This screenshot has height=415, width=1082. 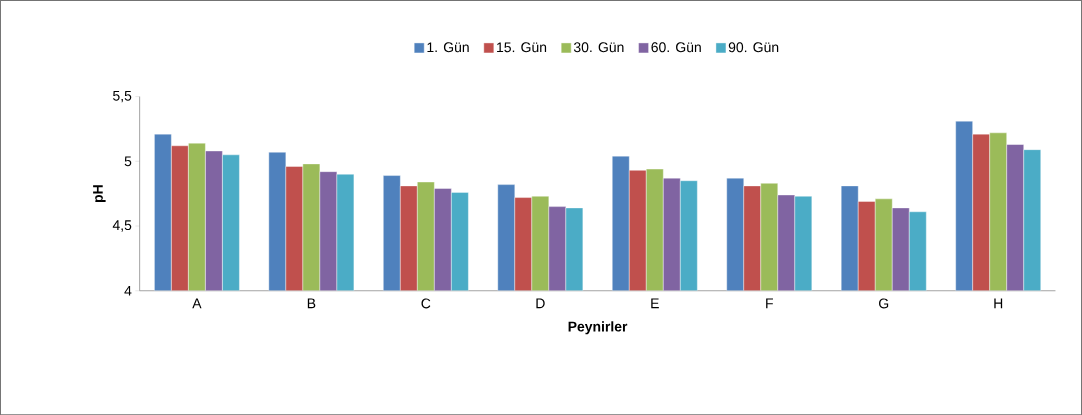 What do you see at coordinates (676, 47) in the screenshot?
I see `legend-label: 60. Gün` at bounding box center [676, 47].